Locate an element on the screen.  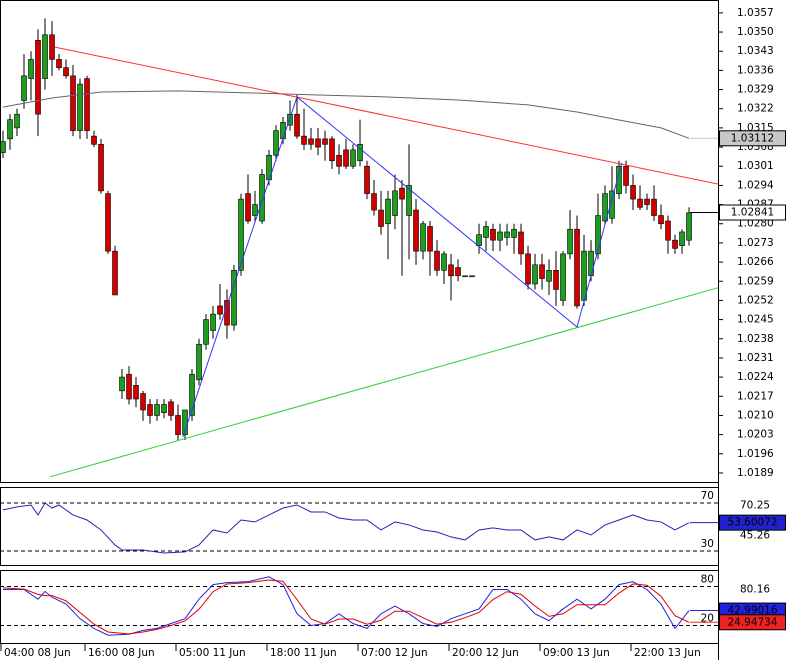
y-tick-label: 1.0280 is located at coordinates (755, 224).